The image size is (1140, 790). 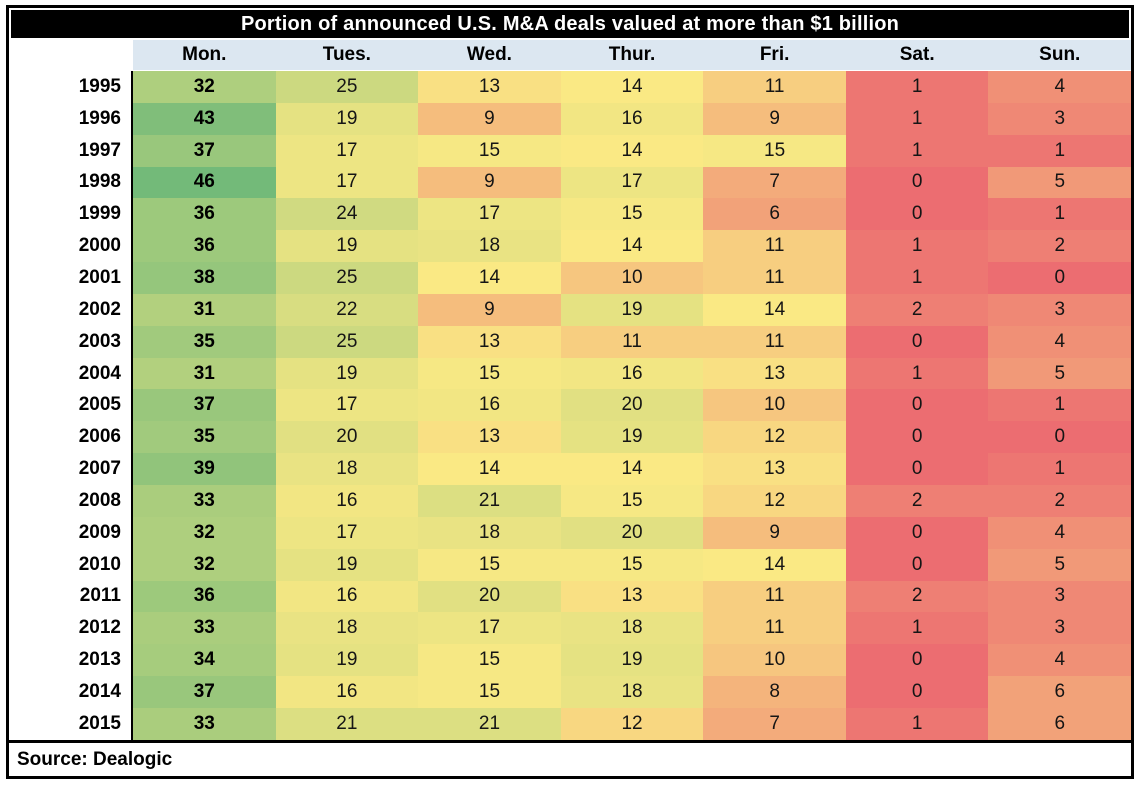 What do you see at coordinates (204, 55) in the screenshot?
I see `column-header-mon: Mon.` at bounding box center [204, 55].